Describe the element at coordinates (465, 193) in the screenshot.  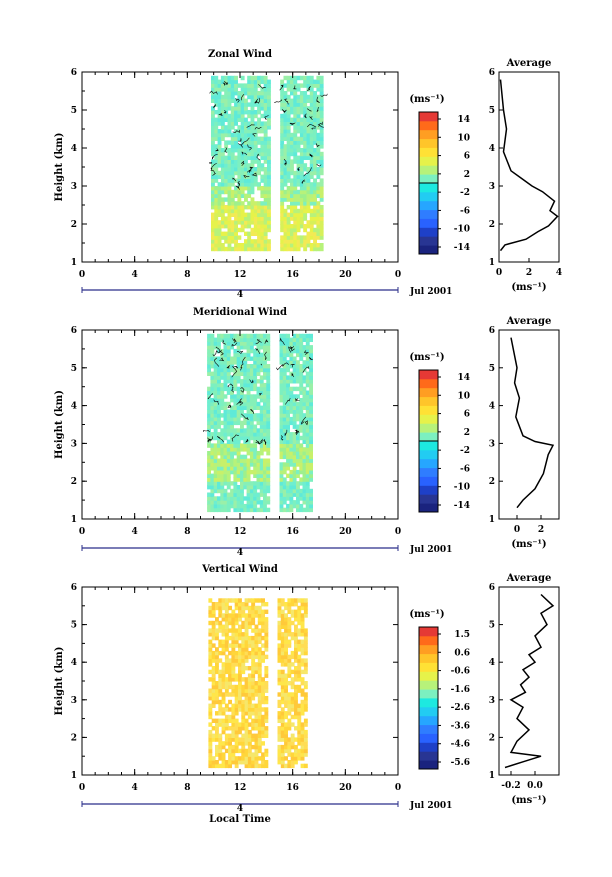
I see `colorbar-tick-label: -2` at that location.